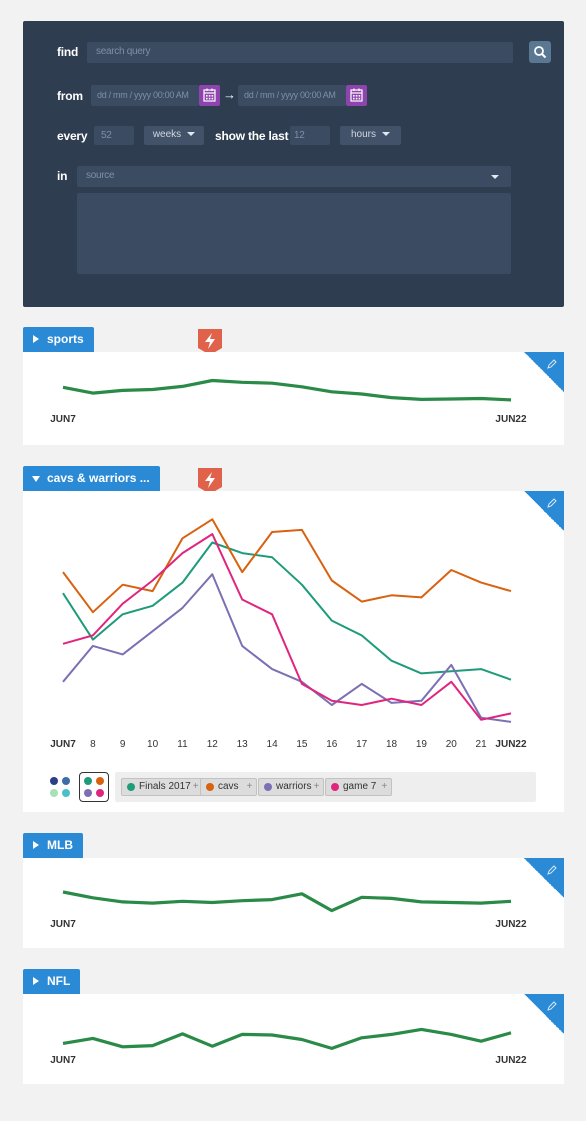 Image resolution: width=586 pixels, height=1121 pixels. Describe the element at coordinates (300, 52) in the screenshot. I see `search-input: search query` at that location.